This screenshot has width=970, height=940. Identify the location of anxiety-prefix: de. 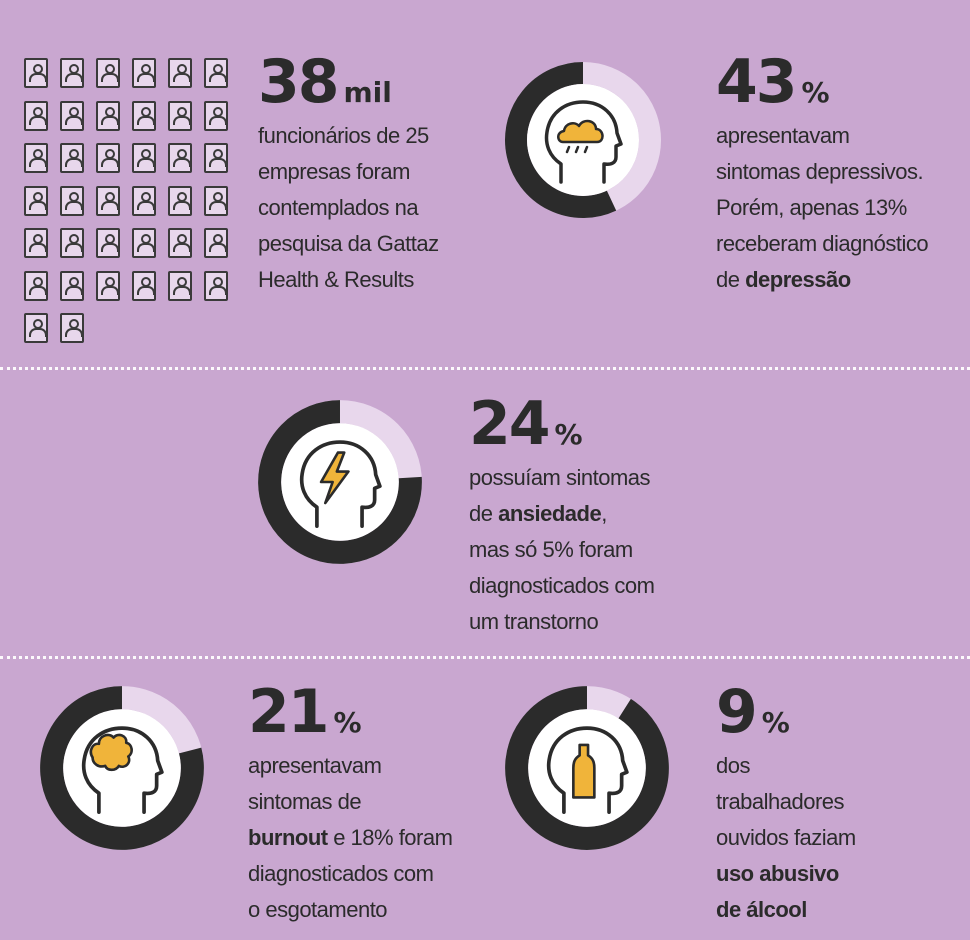
(484, 513).